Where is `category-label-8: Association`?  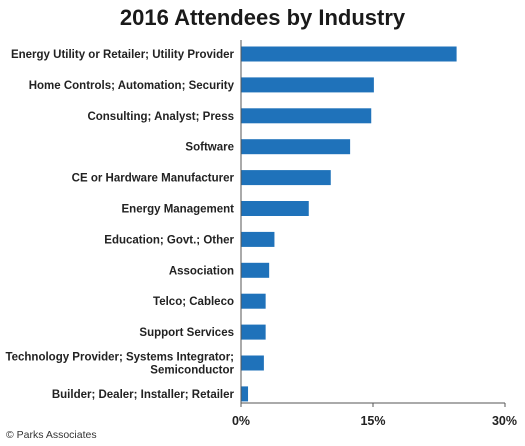 category-label-8: Association is located at coordinates (201, 271).